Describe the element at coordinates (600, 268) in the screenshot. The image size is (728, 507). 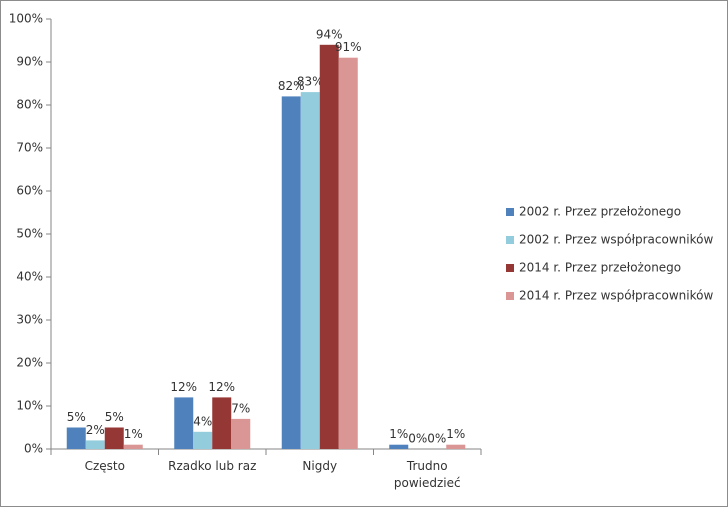
I see `legend-label: 2014 r. Przez przełożonego` at that location.